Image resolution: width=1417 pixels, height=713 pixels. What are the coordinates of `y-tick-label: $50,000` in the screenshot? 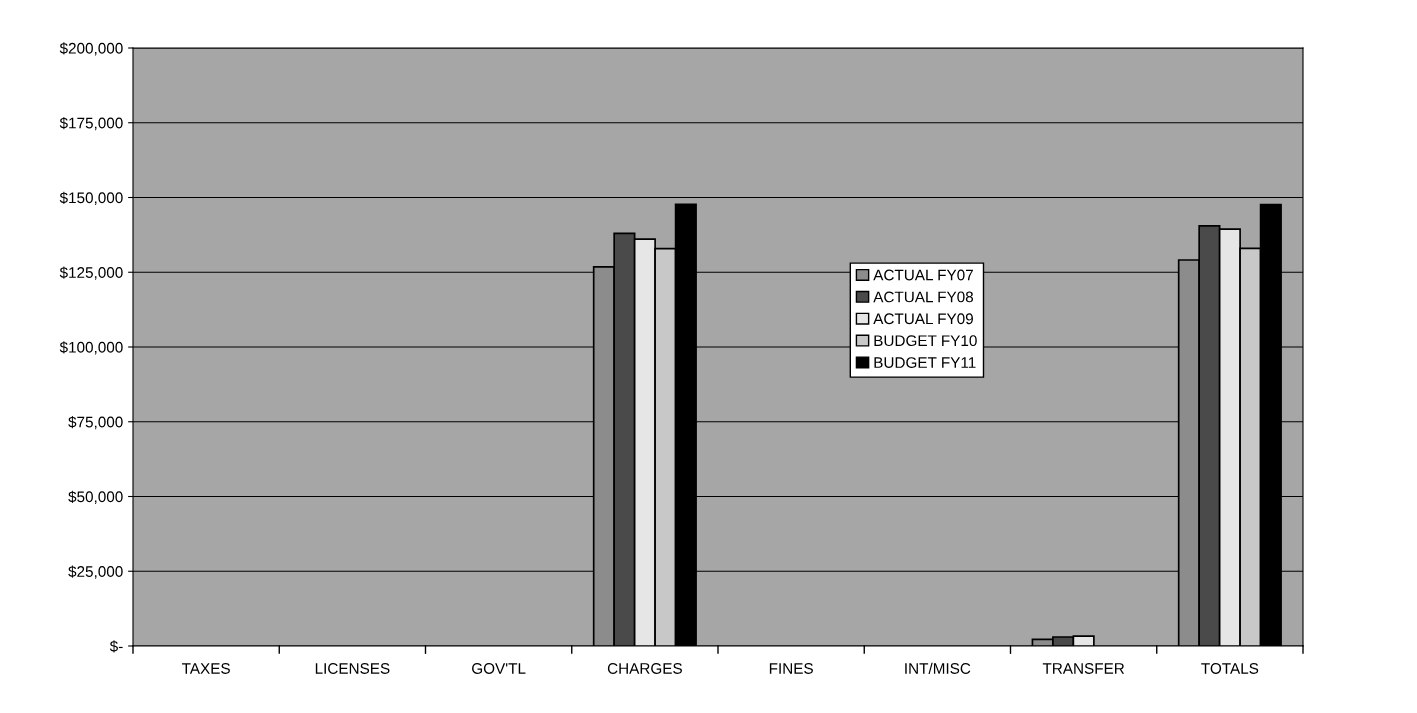 It's located at (95, 497).